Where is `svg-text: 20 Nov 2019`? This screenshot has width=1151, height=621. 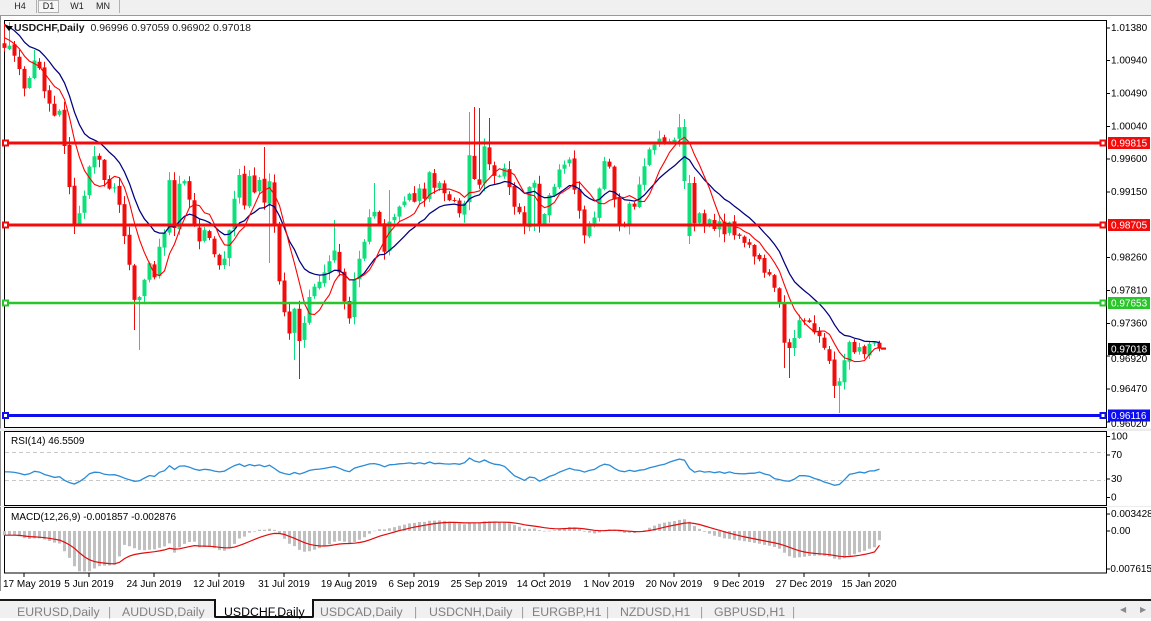 svg-text: 20 Nov 2019 is located at coordinates (674, 584).